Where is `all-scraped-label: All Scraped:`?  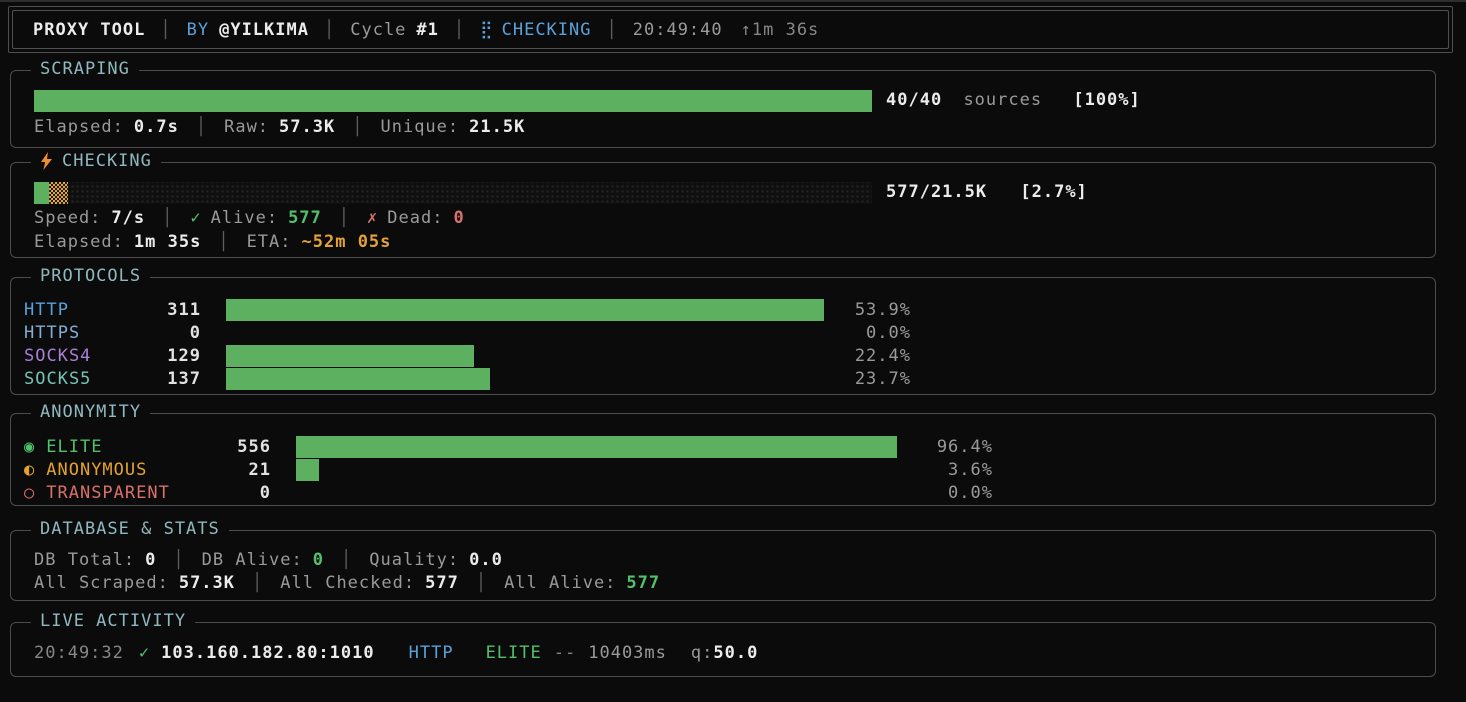
all-scraped-label: All Scraped: is located at coordinates (101, 583).